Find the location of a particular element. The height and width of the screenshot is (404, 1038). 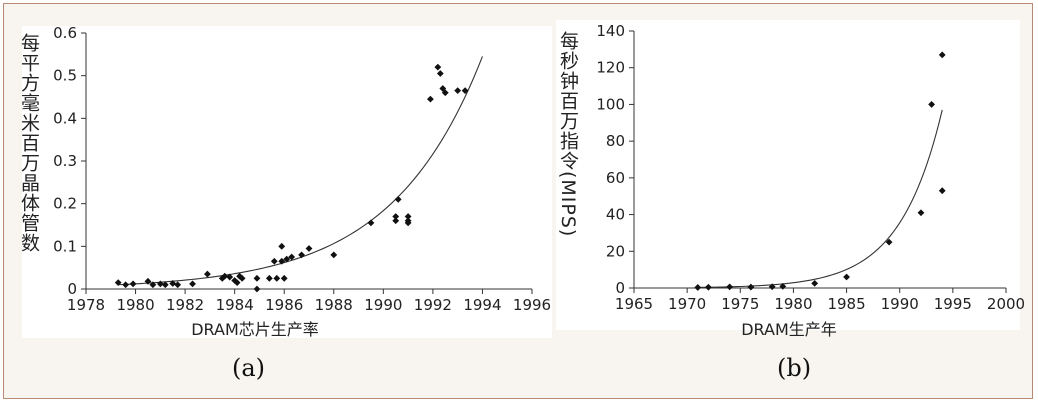

x-tick-label-a: 1992 is located at coordinates (433, 305).